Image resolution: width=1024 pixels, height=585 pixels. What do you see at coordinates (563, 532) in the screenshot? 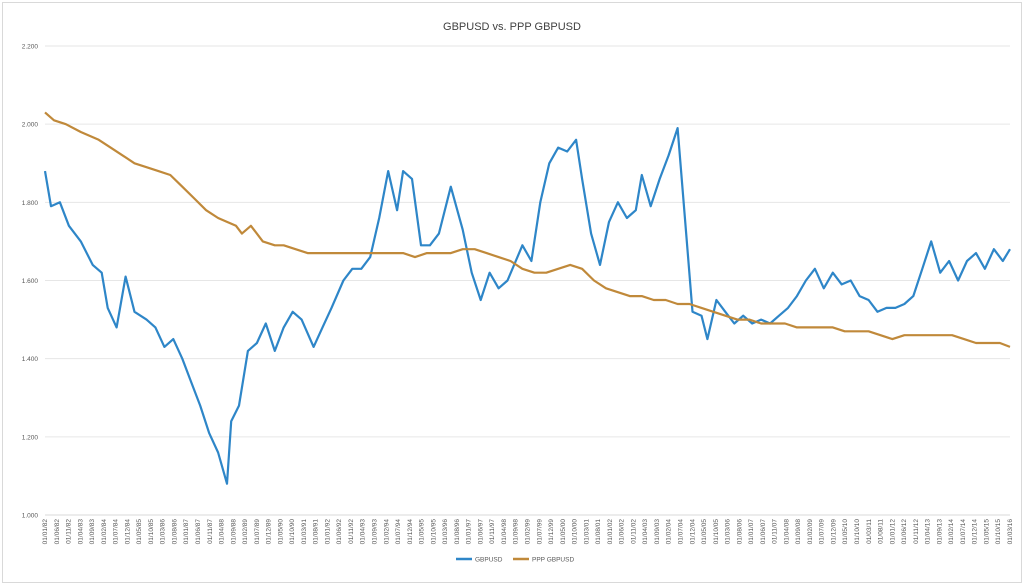
I see `x-tick-label: 01/05/00` at bounding box center [563, 532].